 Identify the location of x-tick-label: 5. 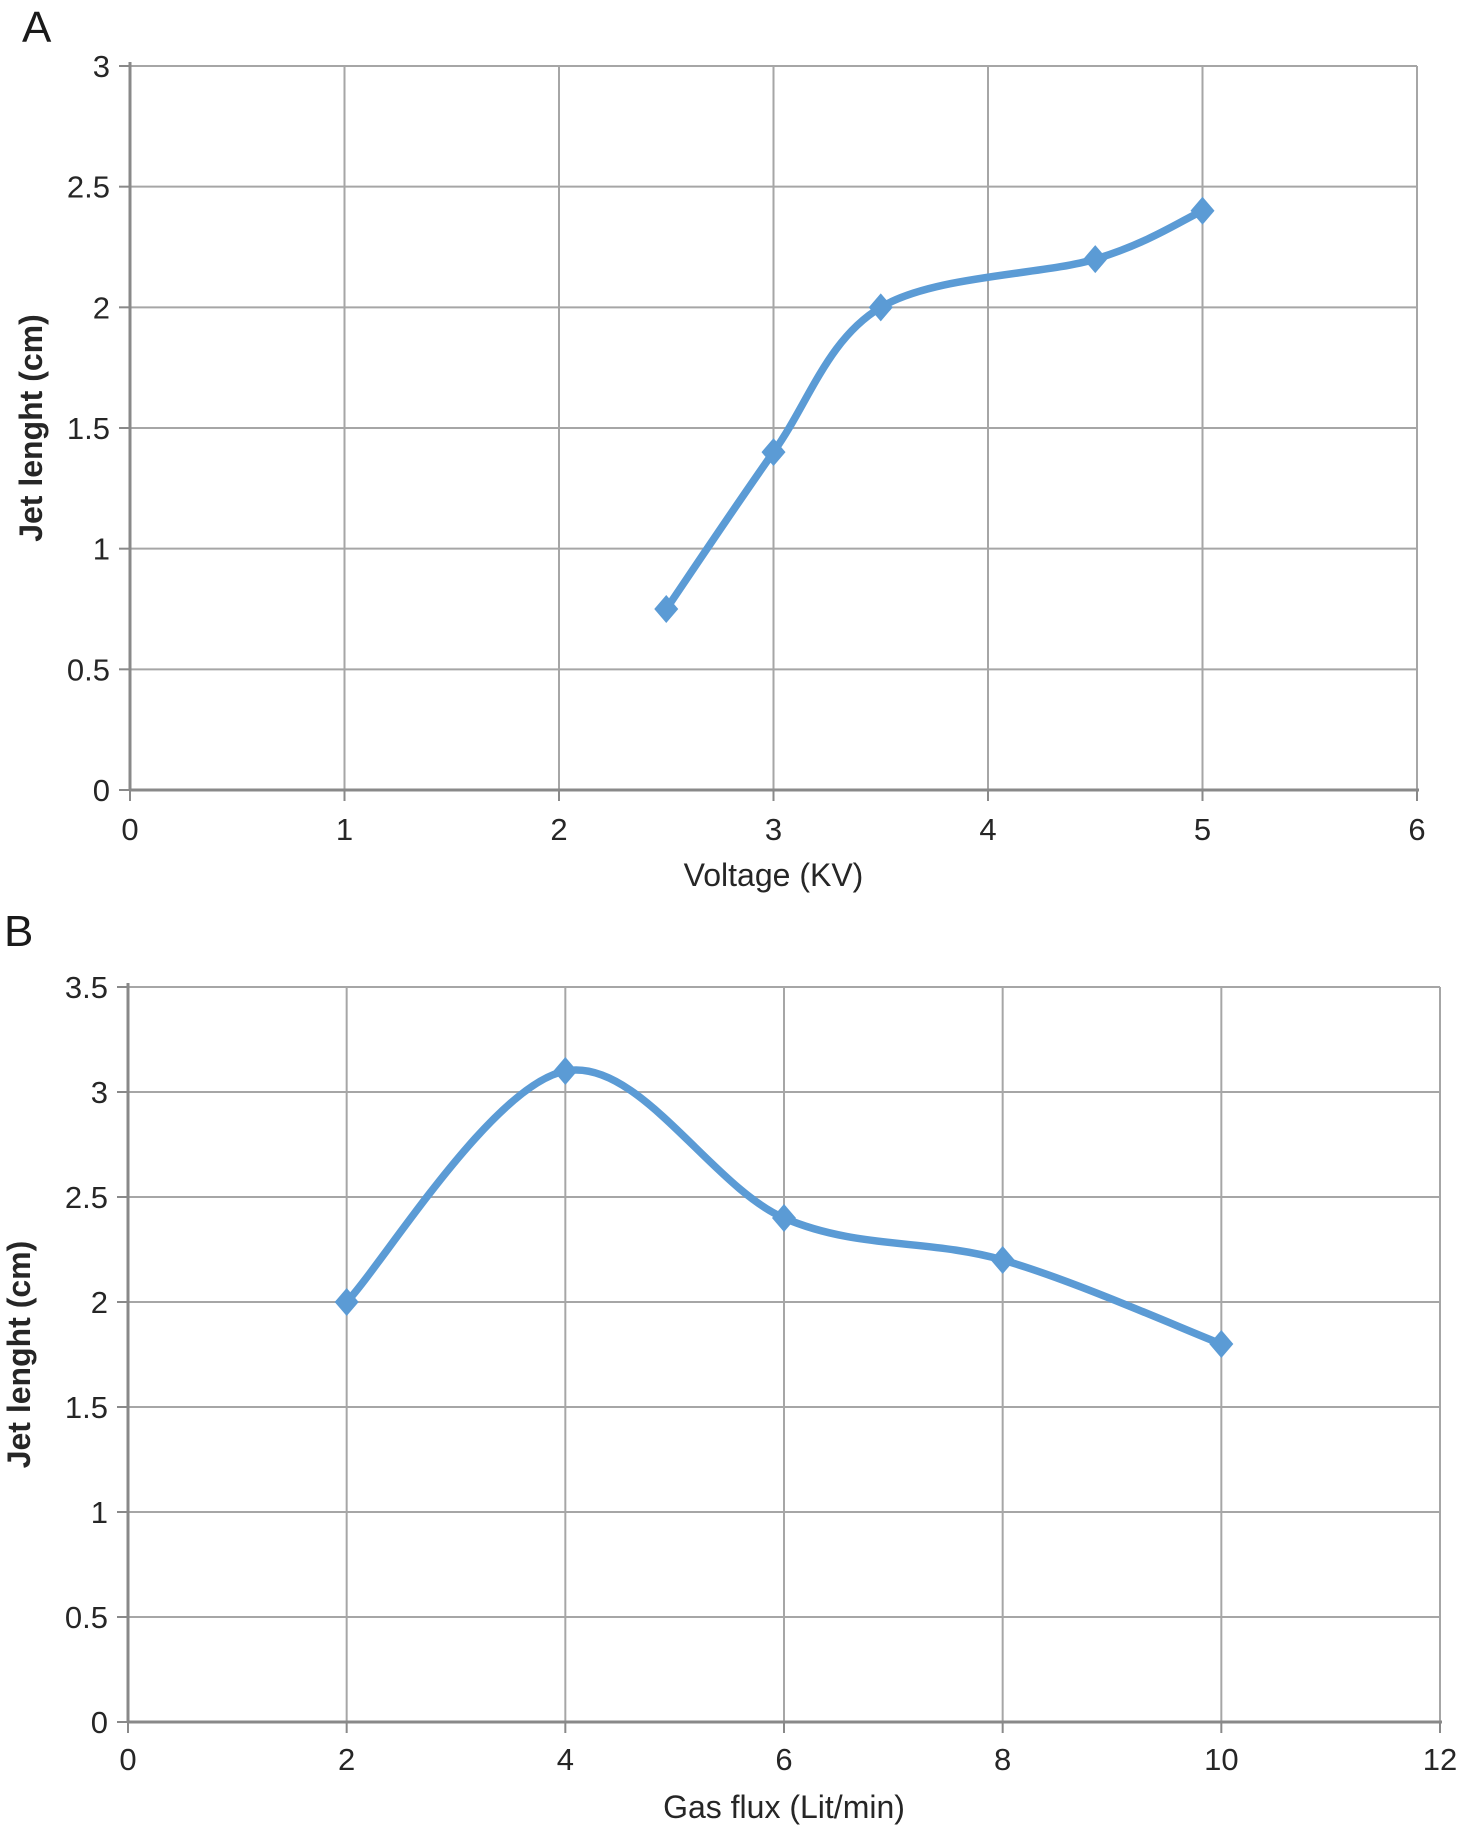
(1202, 829).